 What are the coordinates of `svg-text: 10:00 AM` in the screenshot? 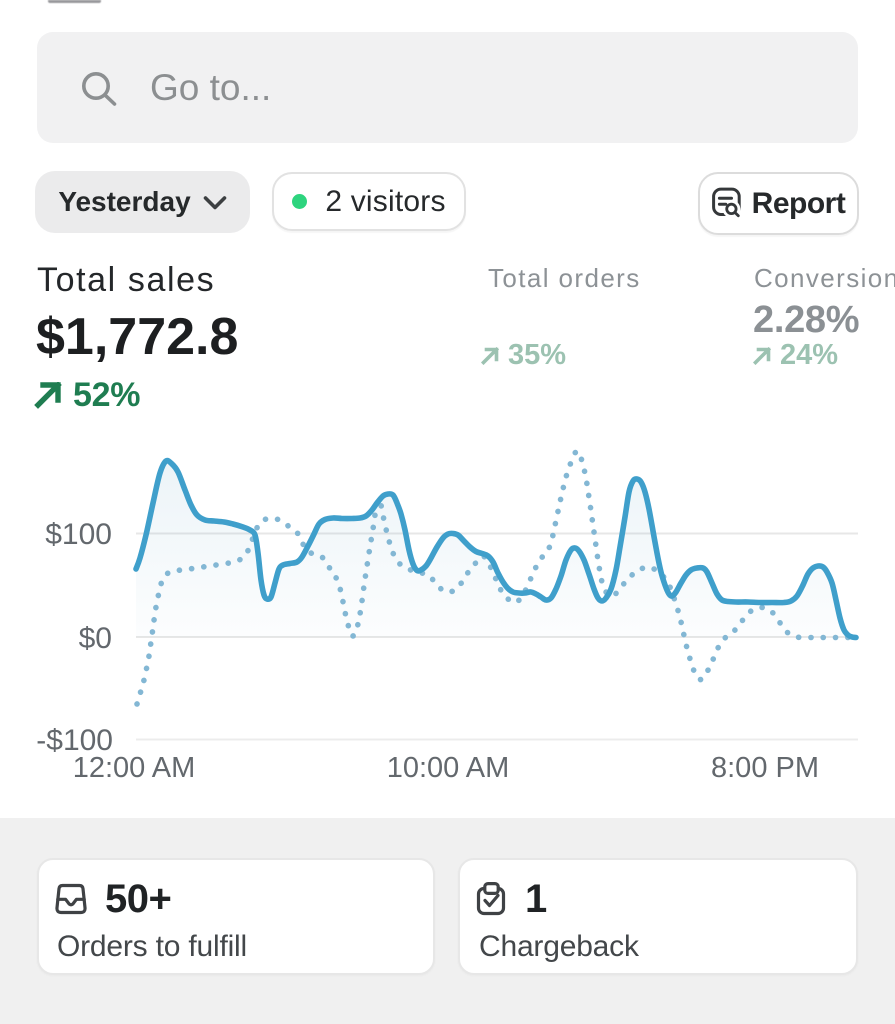 It's located at (448, 768).